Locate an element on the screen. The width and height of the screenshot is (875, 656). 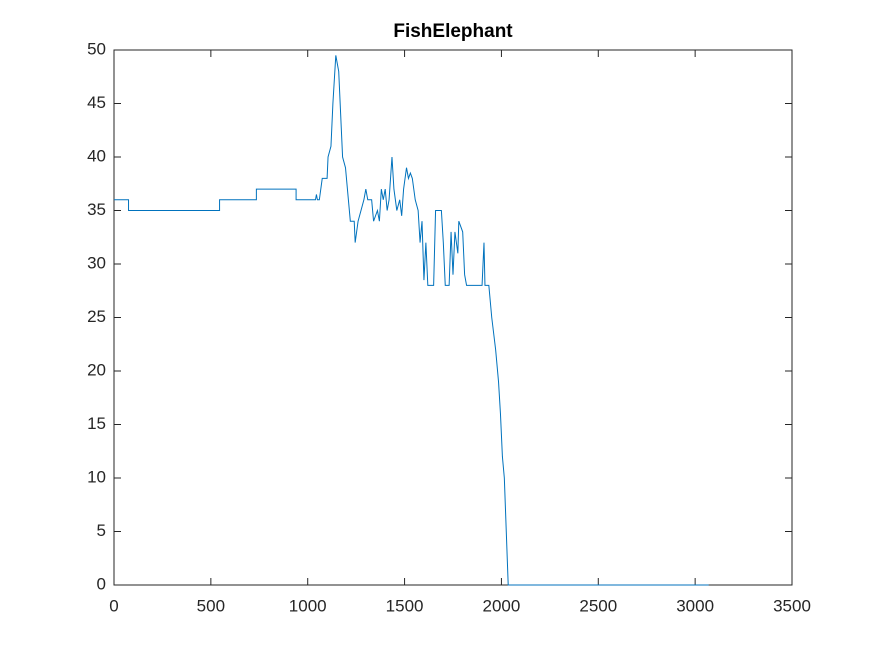
y-tick-label: 20 is located at coordinates (96, 369).